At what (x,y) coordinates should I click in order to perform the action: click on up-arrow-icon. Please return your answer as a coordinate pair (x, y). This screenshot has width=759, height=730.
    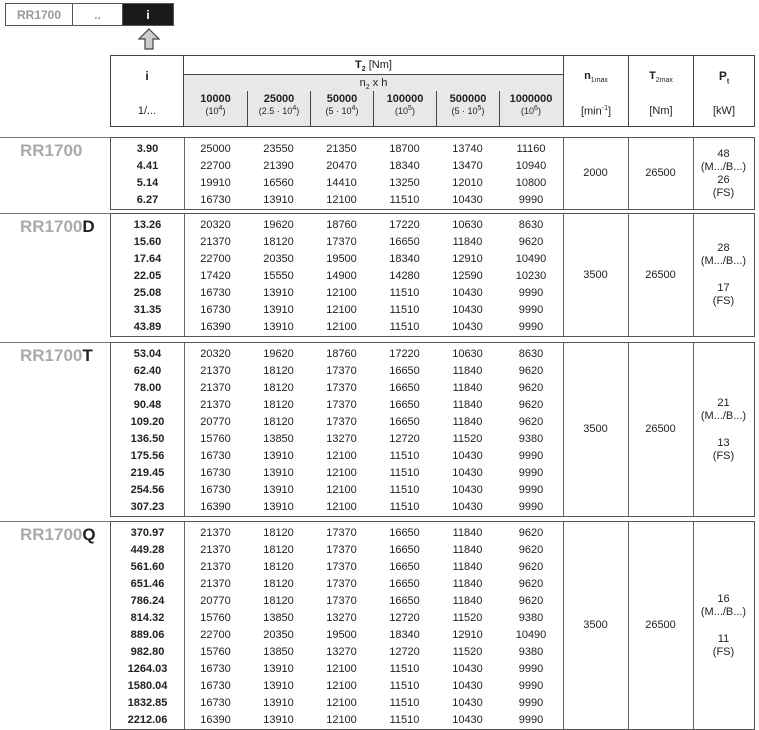
    Looking at the image, I should click on (149, 39).